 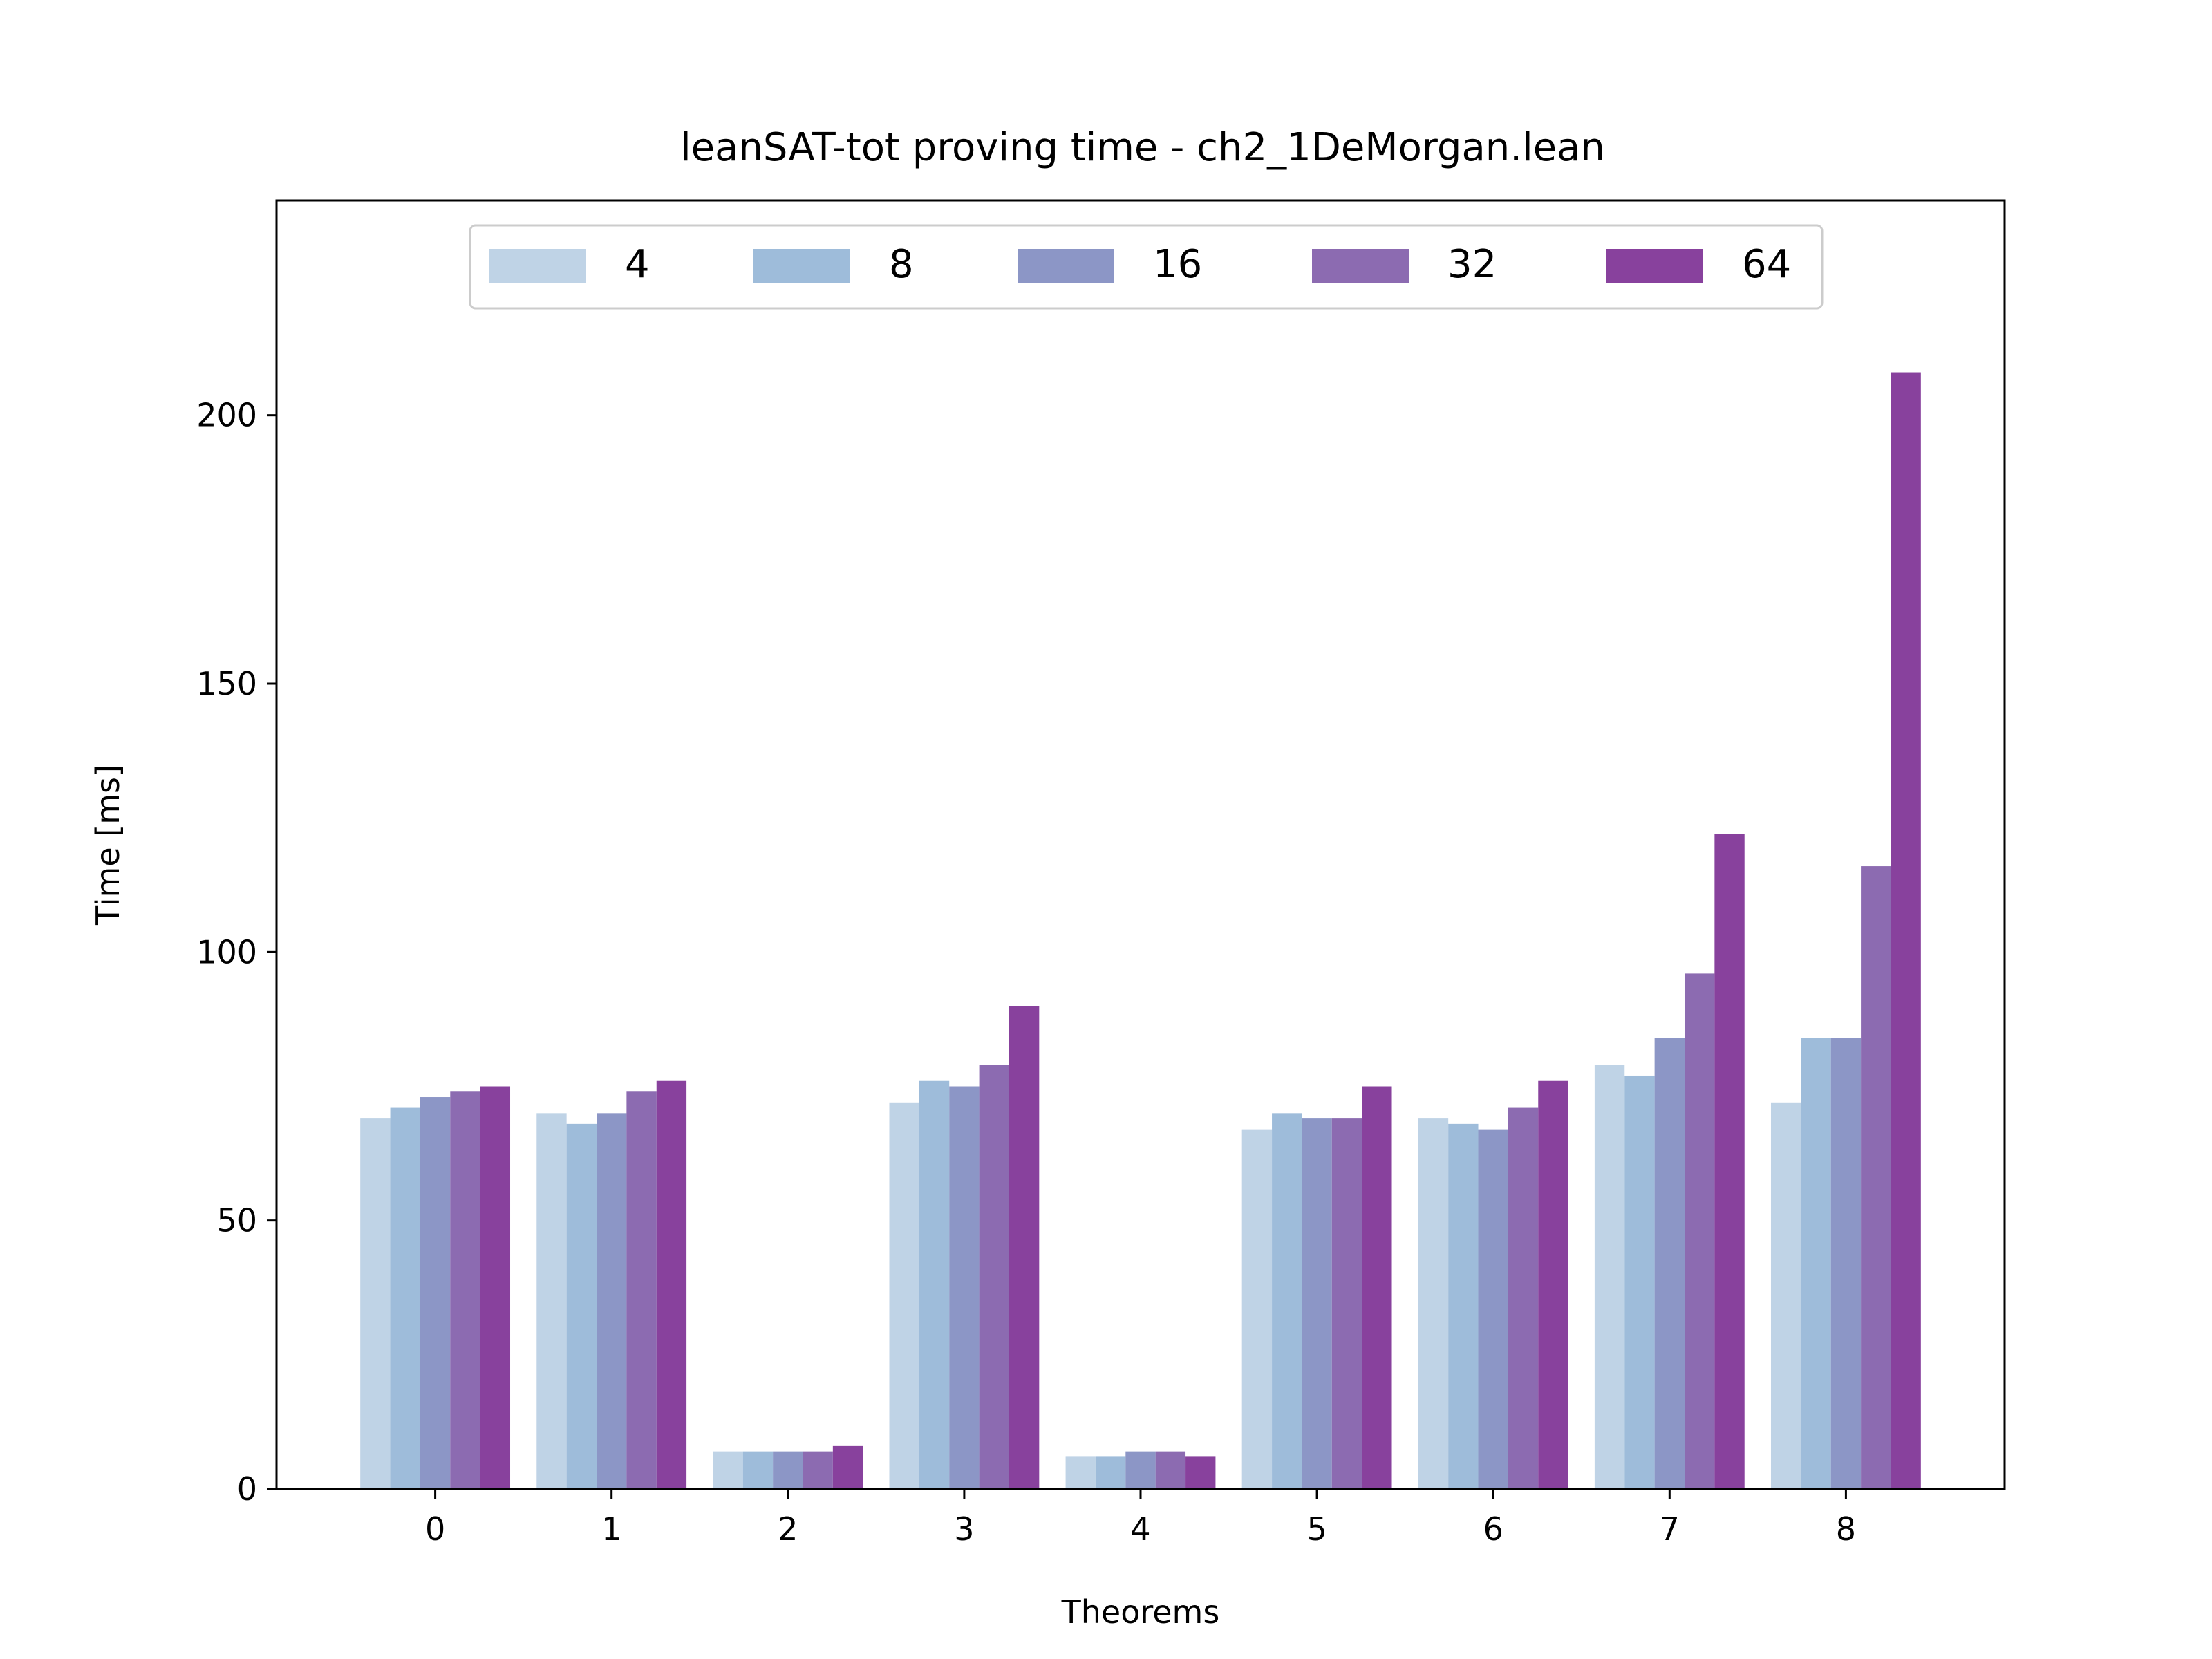 What do you see at coordinates (1316, 1529) in the screenshot?
I see `x-tick-label: 5` at bounding box center [1316, 1529].